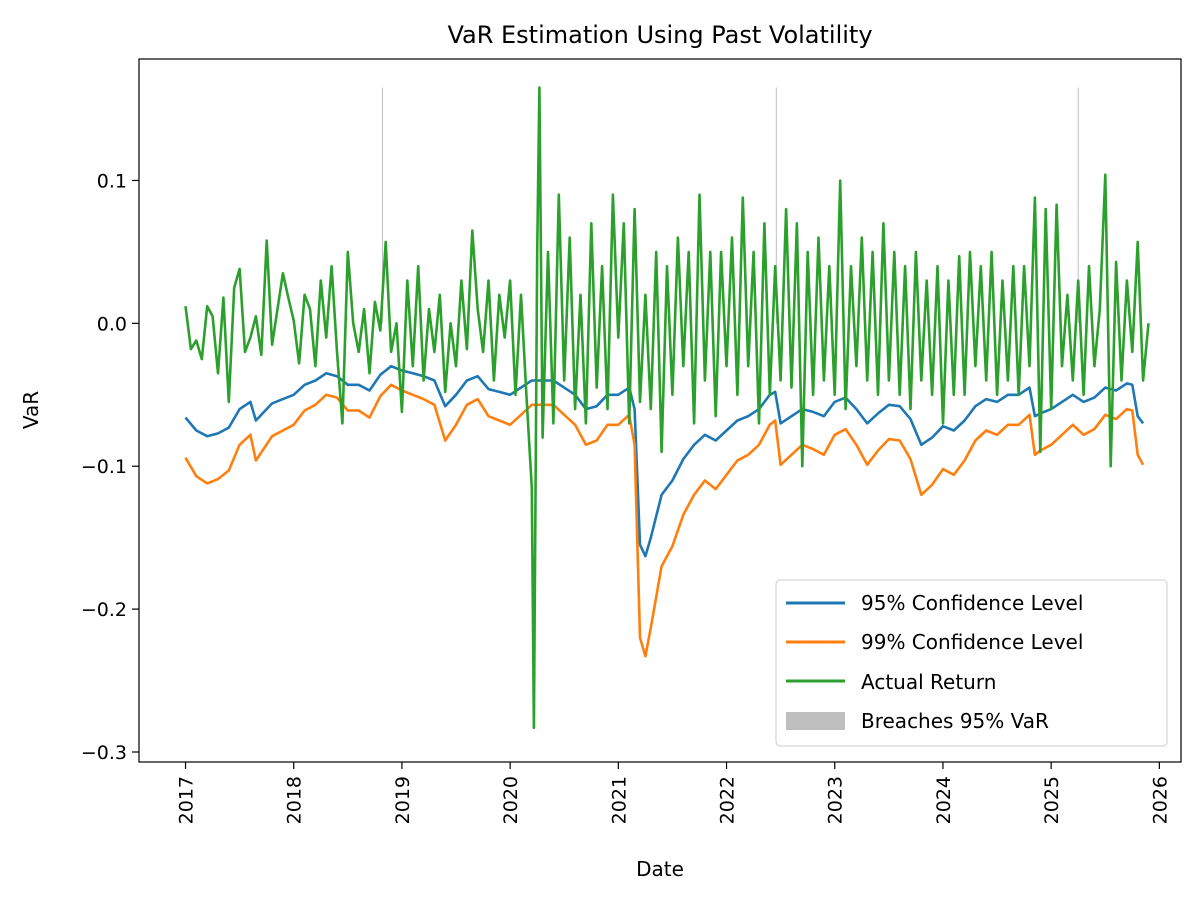  Describe the element at coordinates (511, 800) in the screenshot. I see `x-tick-label-2020: 2020` at that location.